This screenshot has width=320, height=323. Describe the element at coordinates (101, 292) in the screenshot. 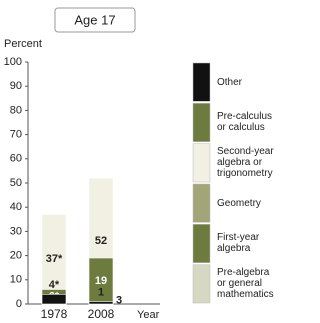

I see `value-label: 1` at that location.